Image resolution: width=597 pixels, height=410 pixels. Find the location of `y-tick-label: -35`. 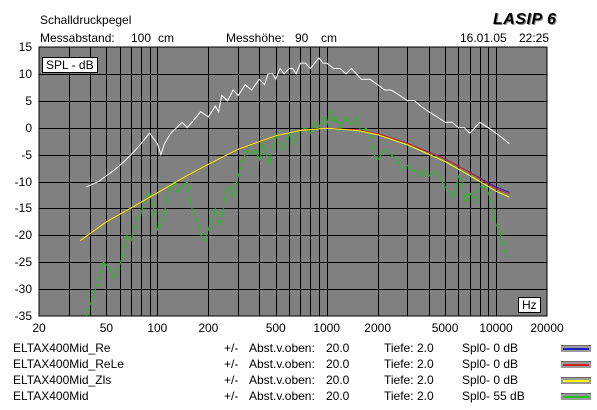

y-tick-label: -35 is located at coordinates (23, 316).